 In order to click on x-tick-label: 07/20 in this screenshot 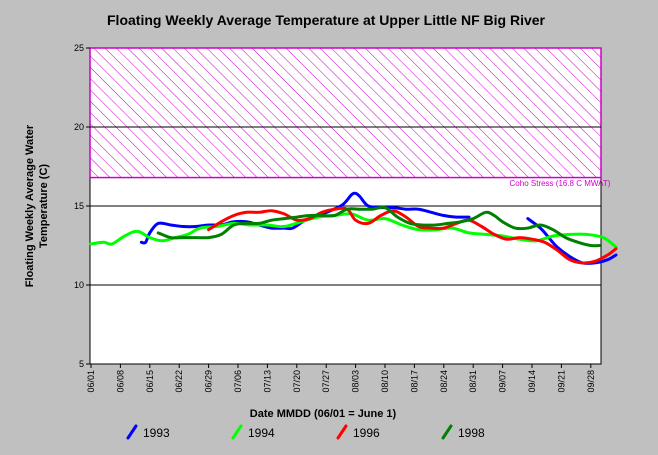, I will do `click(297, 381)`.